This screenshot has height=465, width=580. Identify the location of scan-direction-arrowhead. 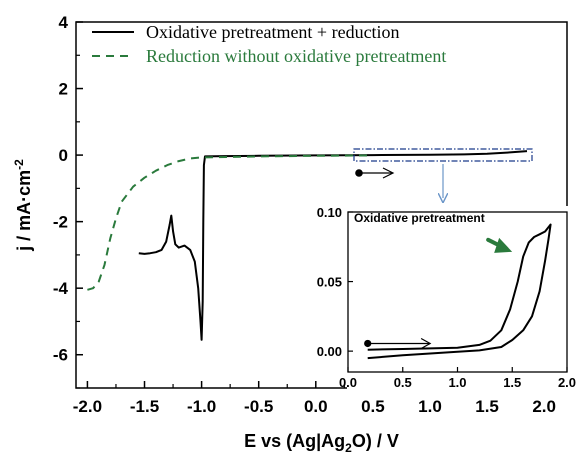
(388, 173).